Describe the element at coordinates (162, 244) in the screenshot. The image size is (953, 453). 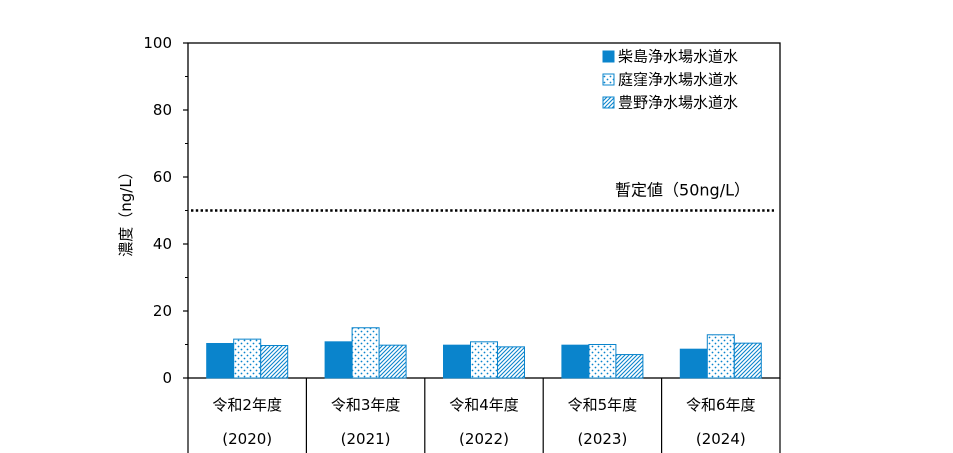
I see `y-tick-label: 40` at that location.